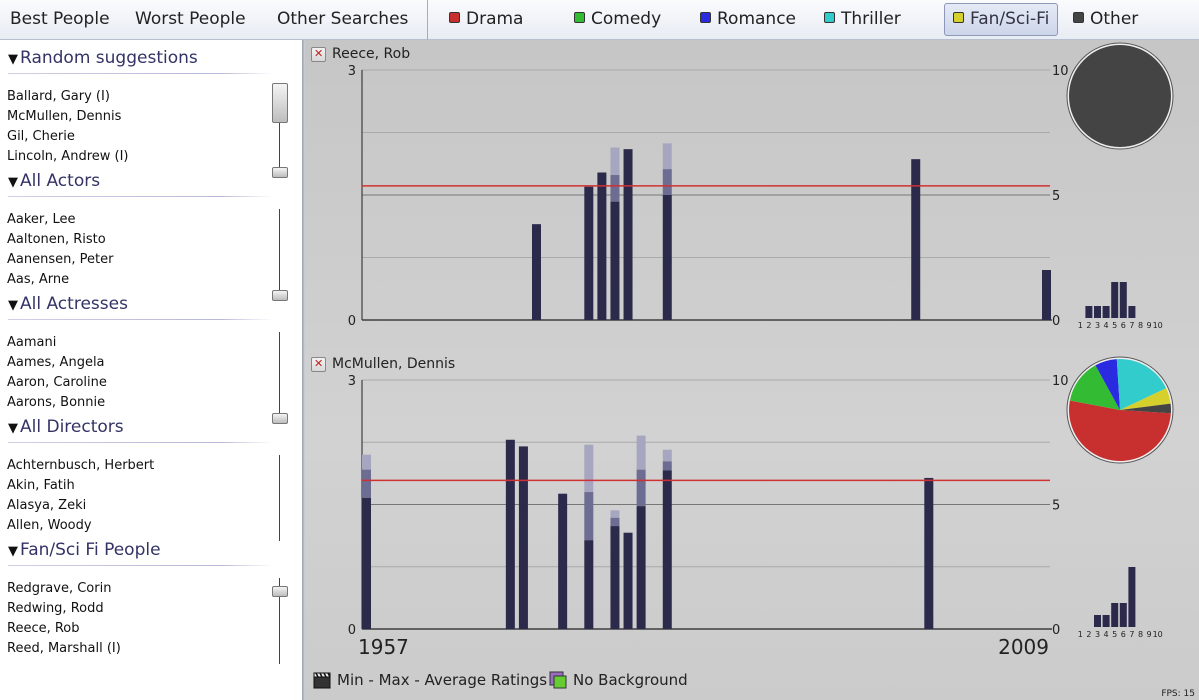  What do you see at coordinates (589, 516) in the screenshot?
I see `avg-rating-bar` at bounding box center [589, 516].